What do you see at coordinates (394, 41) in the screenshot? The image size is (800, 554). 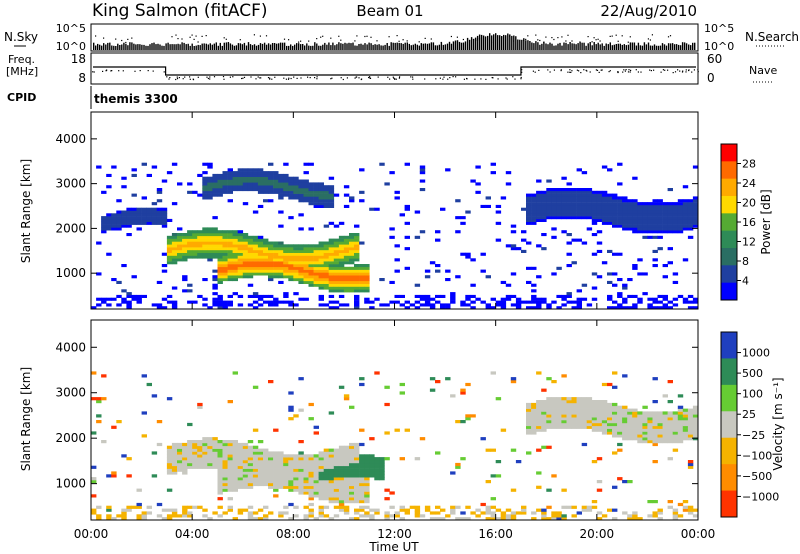 I see `noise-trace` at bounding box center [394, 41].